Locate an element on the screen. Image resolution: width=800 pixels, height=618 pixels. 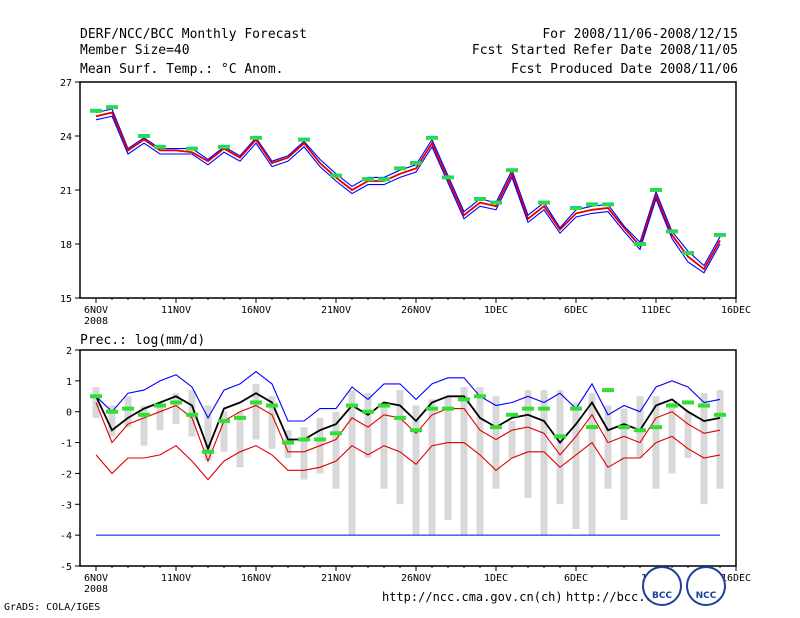
prec-xtick-year: 2008 is located at coordinates (96, 589).